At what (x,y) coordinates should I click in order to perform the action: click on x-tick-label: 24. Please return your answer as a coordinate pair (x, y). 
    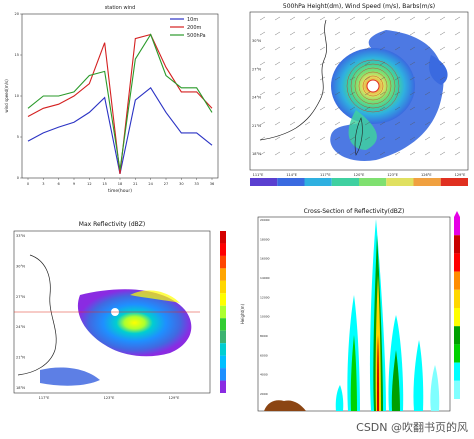
    Looking at the image, I should click on (150, 184).